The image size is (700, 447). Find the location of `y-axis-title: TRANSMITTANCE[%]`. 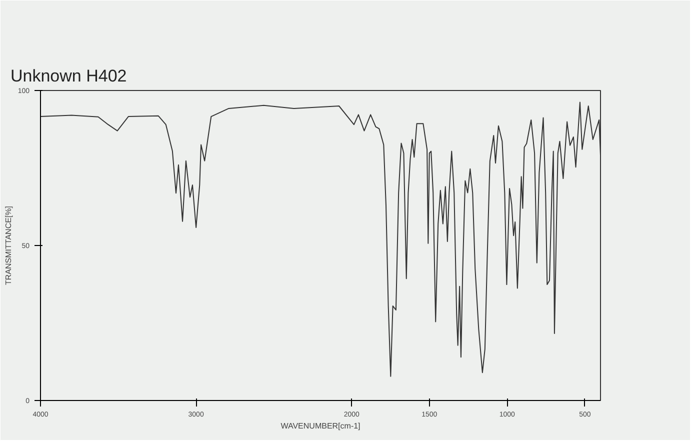

y-axis-title: TRANSMITTANCE[%] is located at coordinates (8, 245).